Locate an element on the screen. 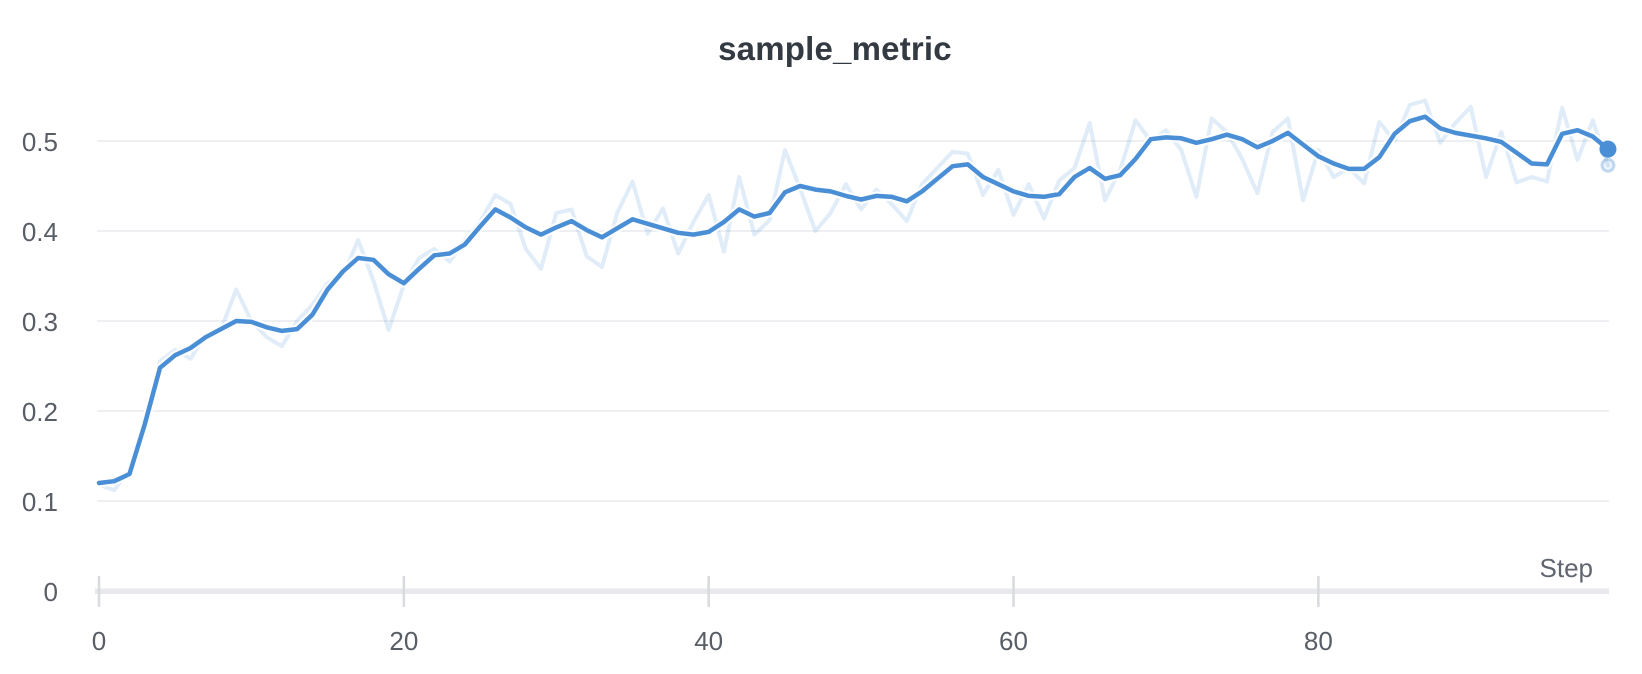 This screenshot has height=674, width=1642. y-tick-label: 0.3 is located at coordinates (40, 322).